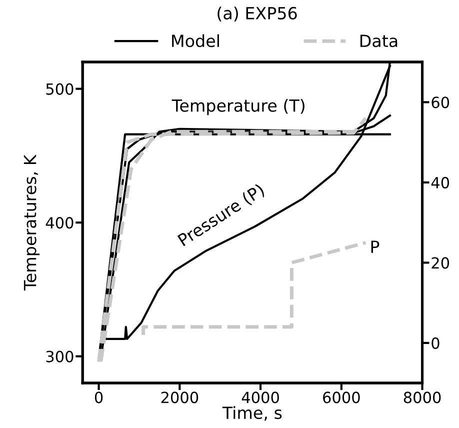  Describe the element at coordinates (436, 343) in the screenshot. I see `y2-tick-label: 0` at that location.